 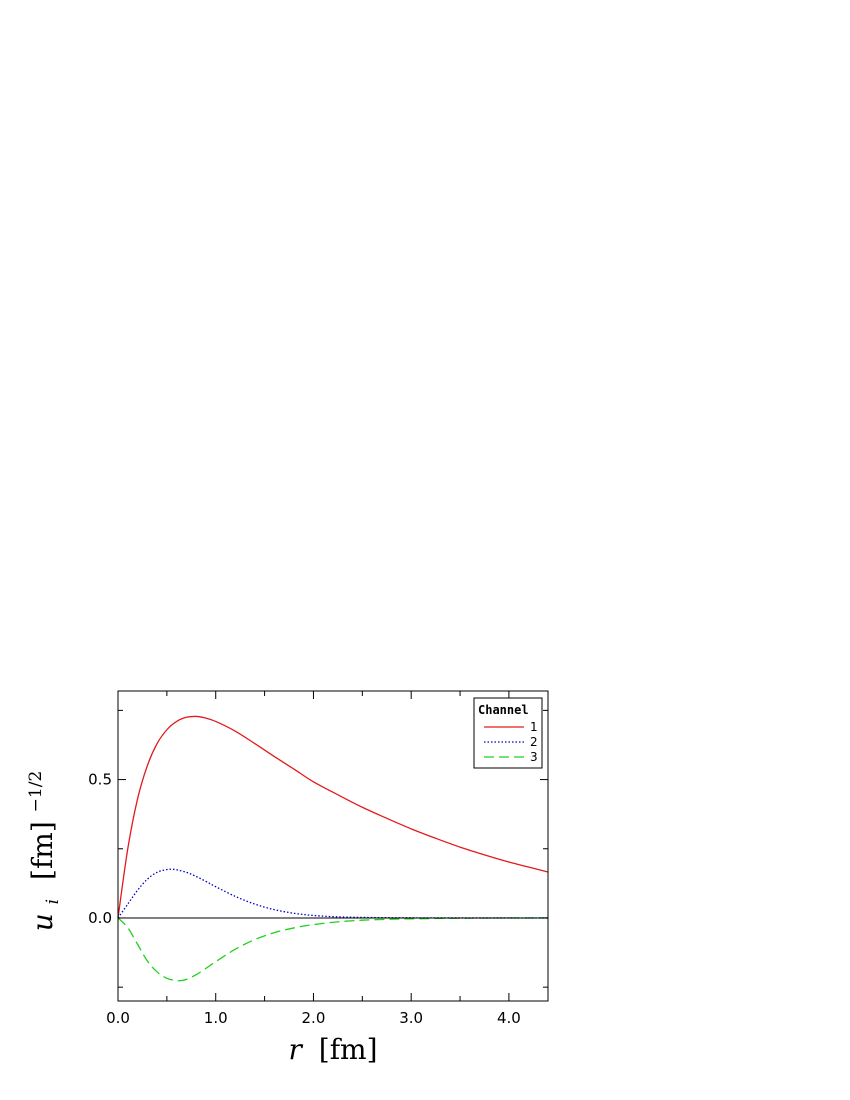 What do you see at coordinates (534, 727) in the screenshot?
I see `legend-label-channel-1: 1` at bounding box center [534, 727].